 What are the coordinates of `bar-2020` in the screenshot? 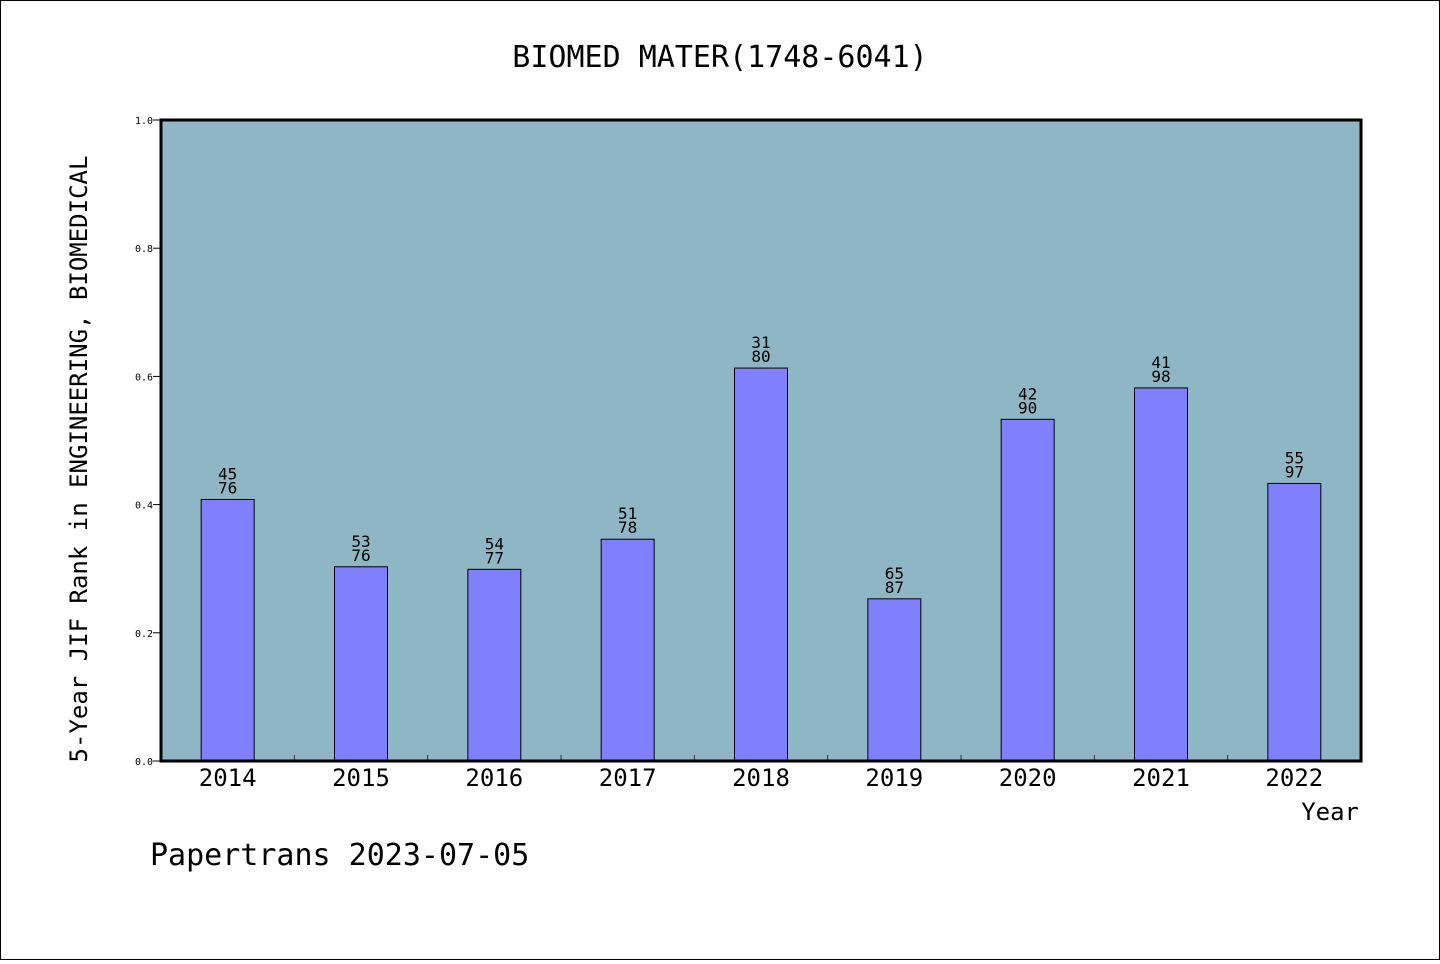 It's located at (1027, 590).